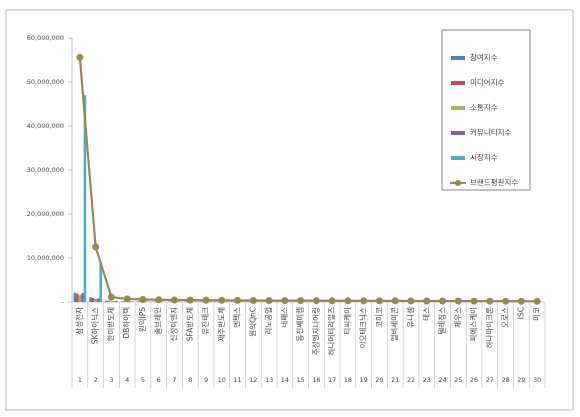 The width and height of the screenshot is (580, 417). I want to click on legend-label: 참여지수, so click(484, 57).